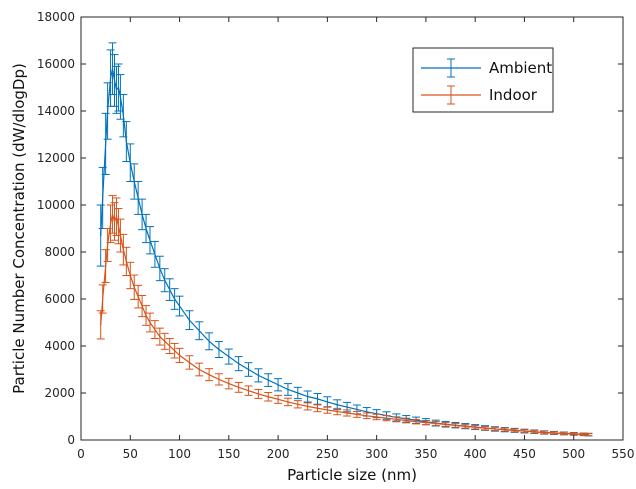 The width and height of the screenshot is (636, 489). I want to click on legend-entry-ambient: Ambient, so click(486, 68).